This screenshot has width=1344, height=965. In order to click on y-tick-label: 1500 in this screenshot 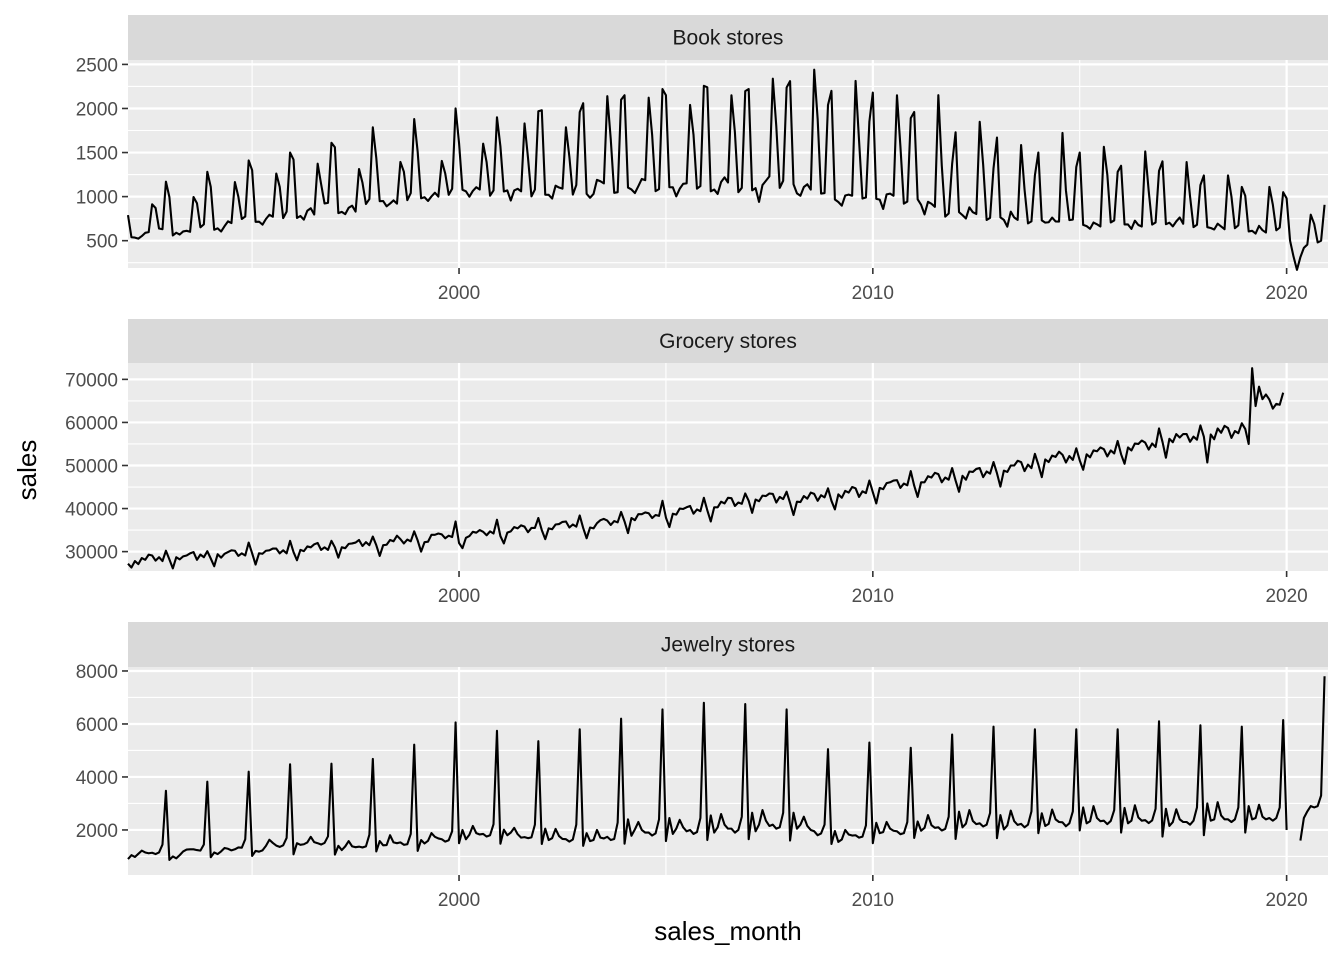, I will do `click(97, 154)`.